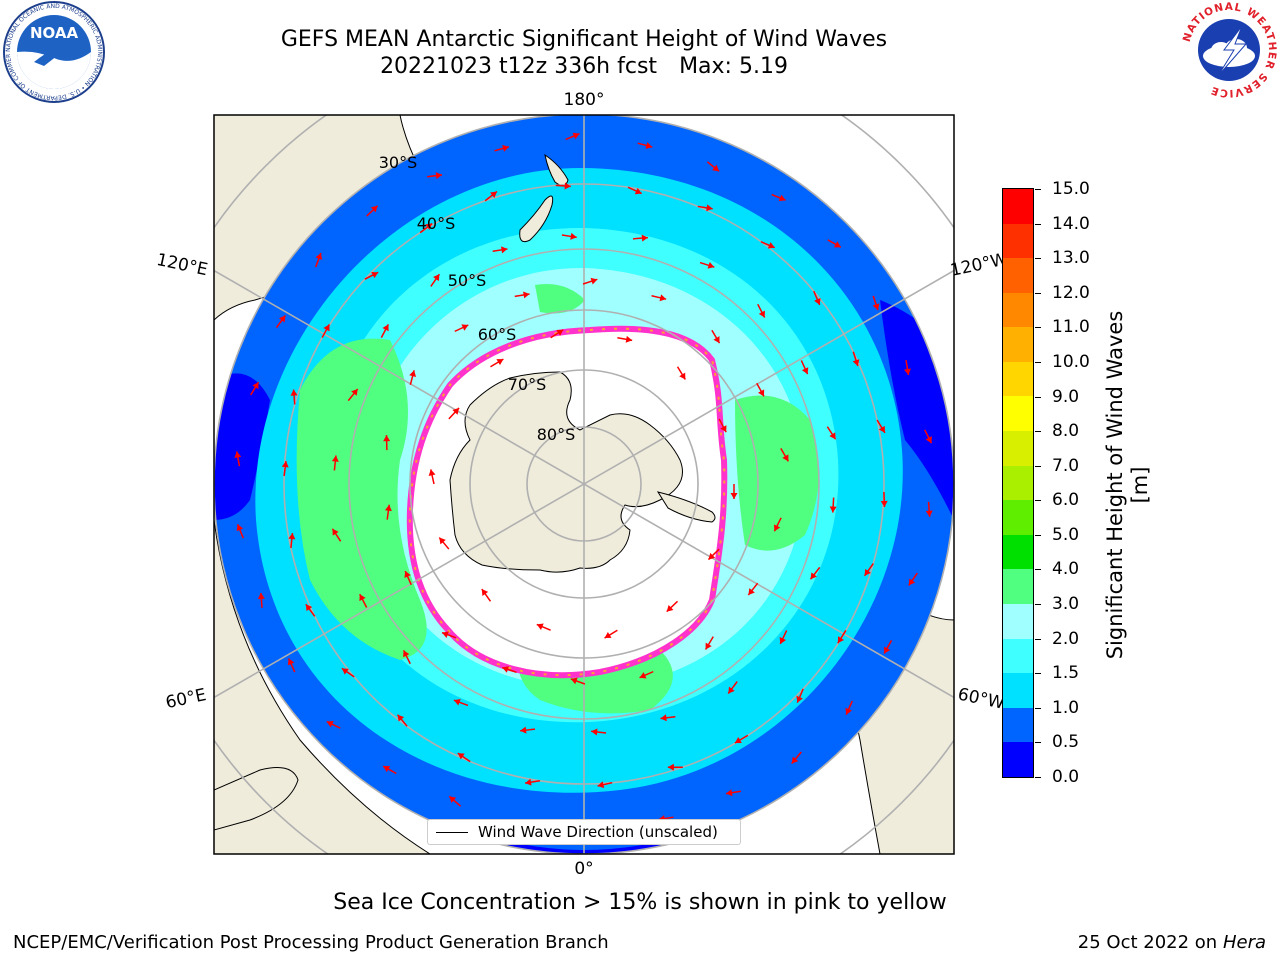 Image resolution: width=1280 pixels, height=960 pixels. Describe the element at coordinates (1071, 258) in the screenshot. I see `colorbar-tick-label: 13.0` at that location.